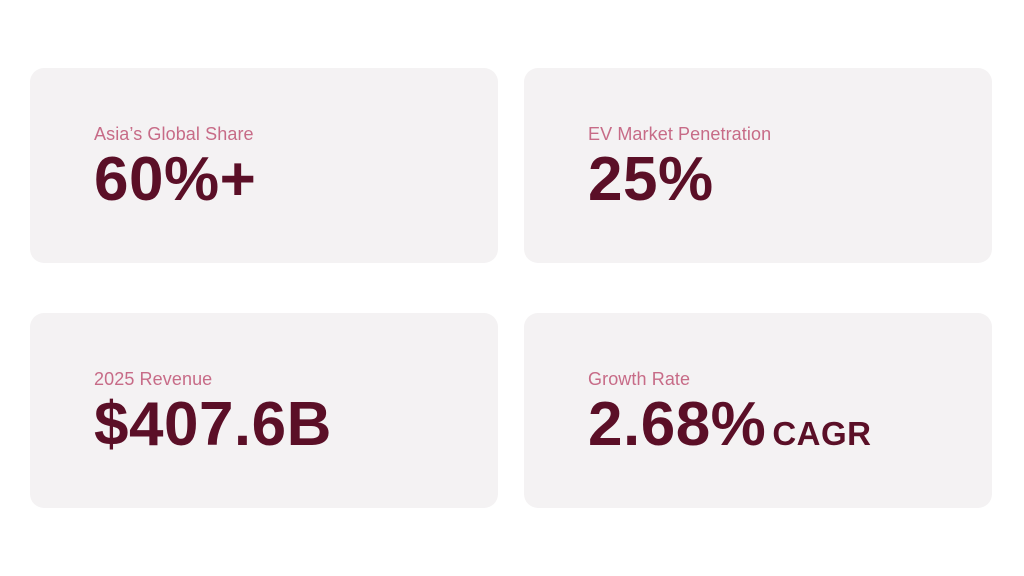  Describe the element at coordinates (175, 179) in the screenshot. I see `stat-value-number: 60%+` at that location.